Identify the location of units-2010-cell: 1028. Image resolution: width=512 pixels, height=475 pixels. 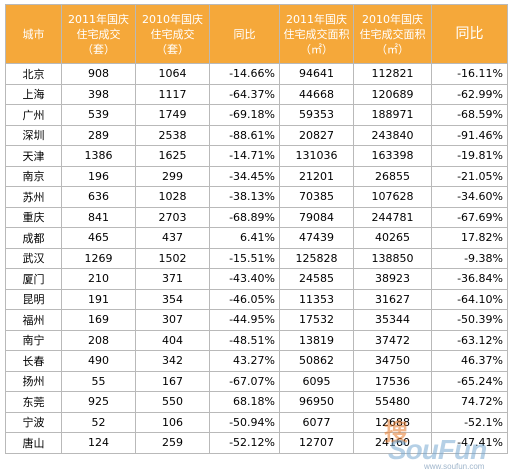
(172, 197).